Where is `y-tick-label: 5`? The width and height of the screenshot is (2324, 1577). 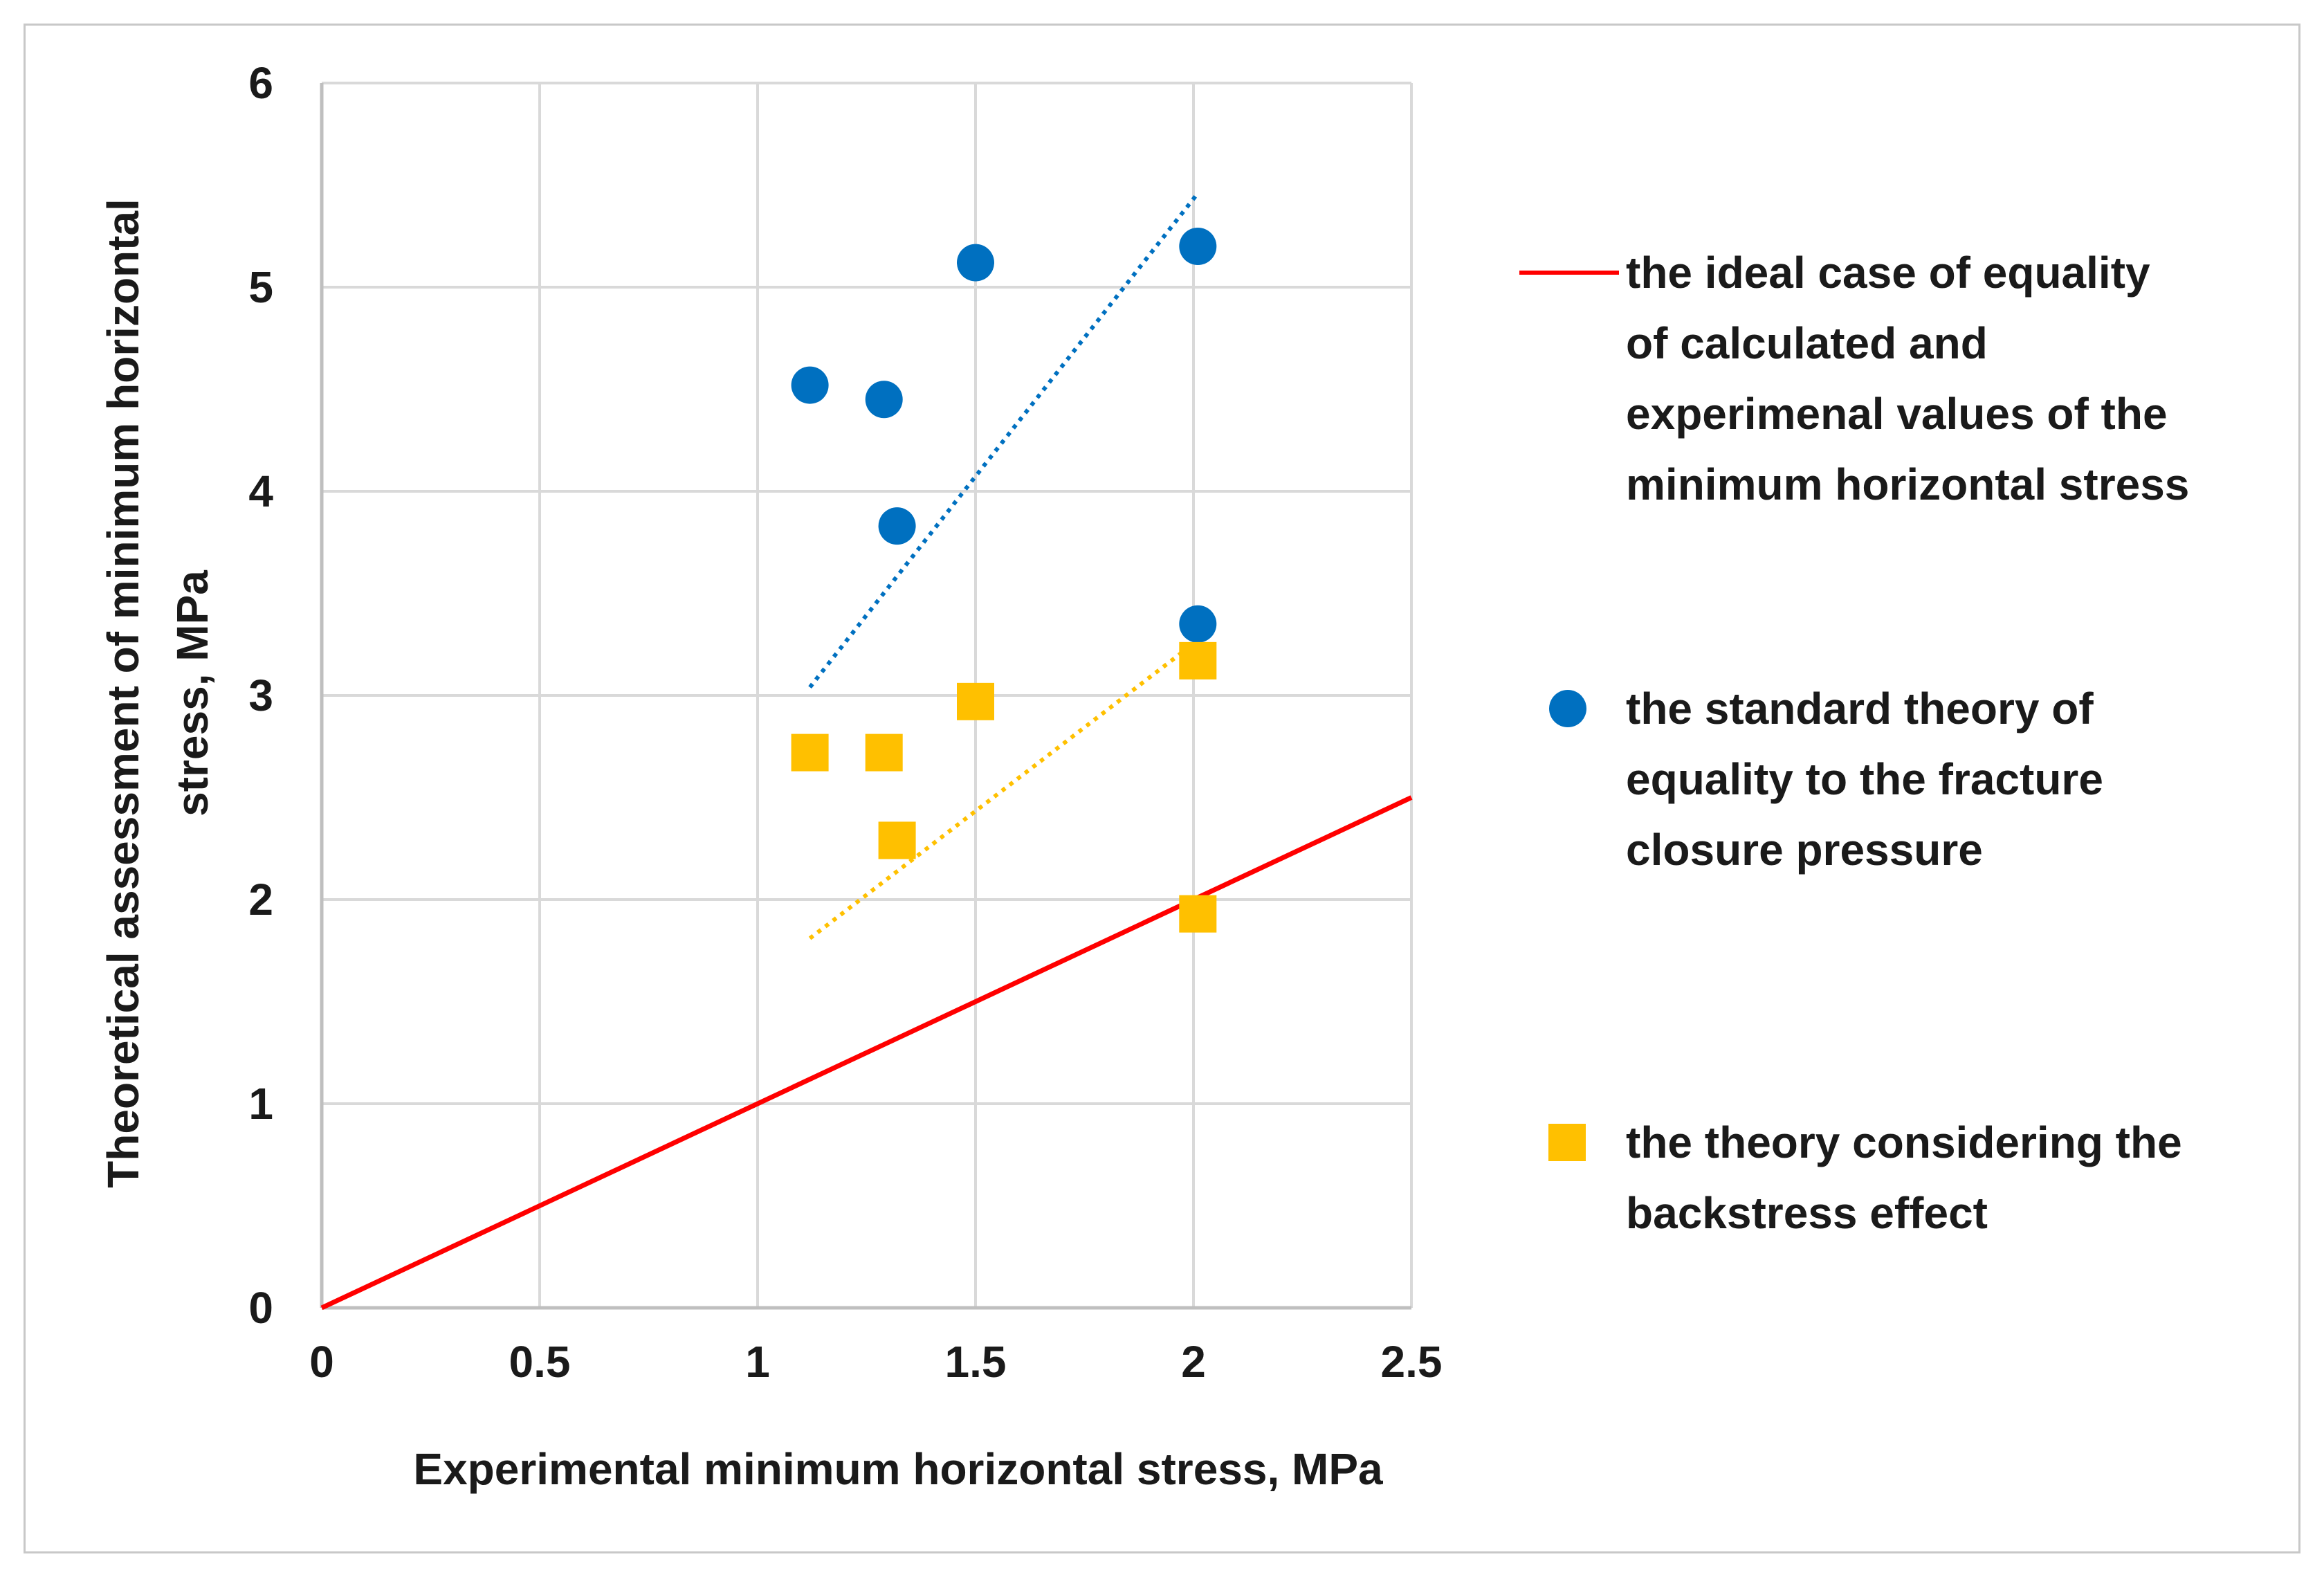
y-tick-label: 5 is located at coordinates (260, 287).